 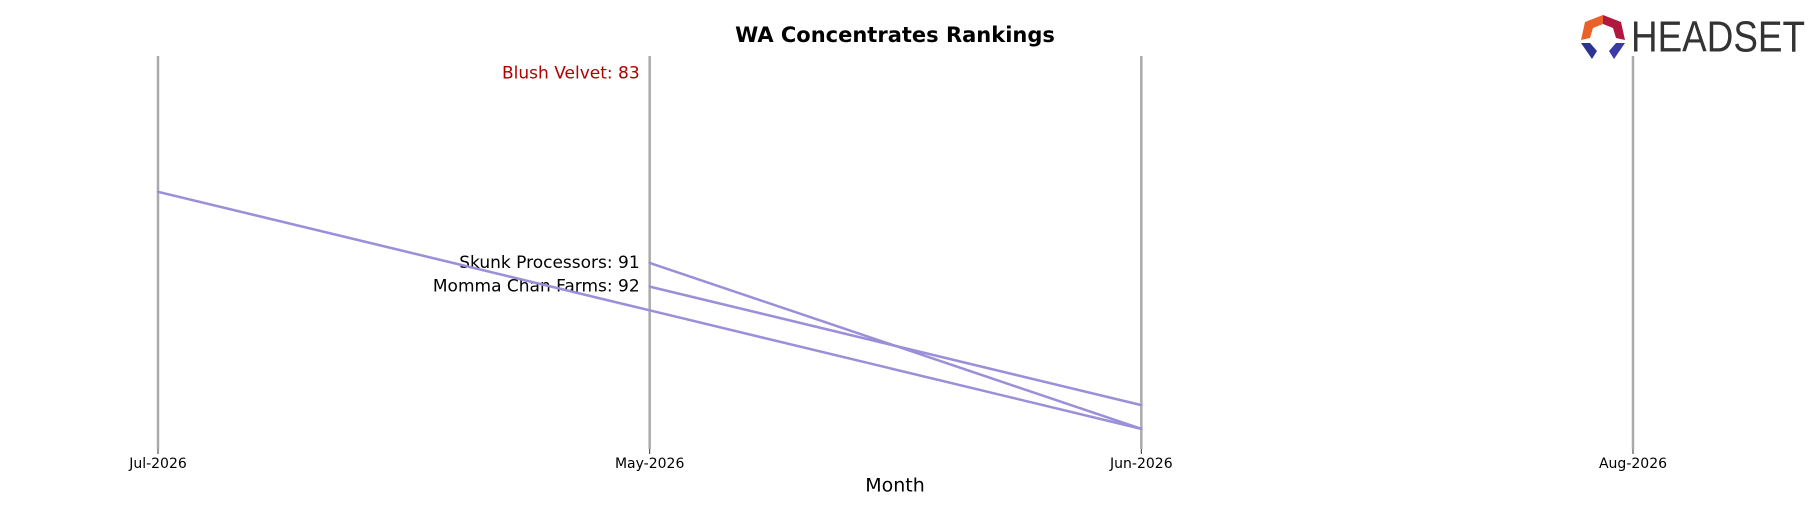 I want to click on x-axis-label: Month, so click(x=895, y=486).